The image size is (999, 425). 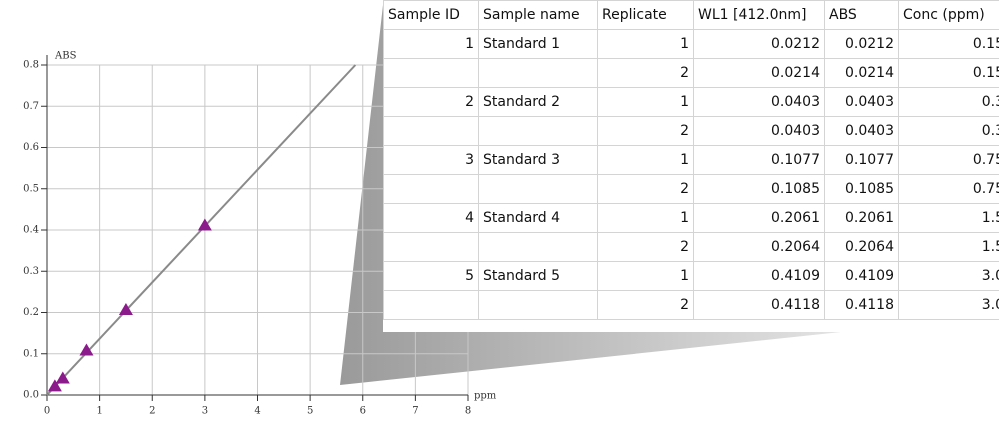 What do you see at coordinates (31, 271) in the screenshot?
I see `y-tick-label: 0.3` at bounding box center [31, 271].